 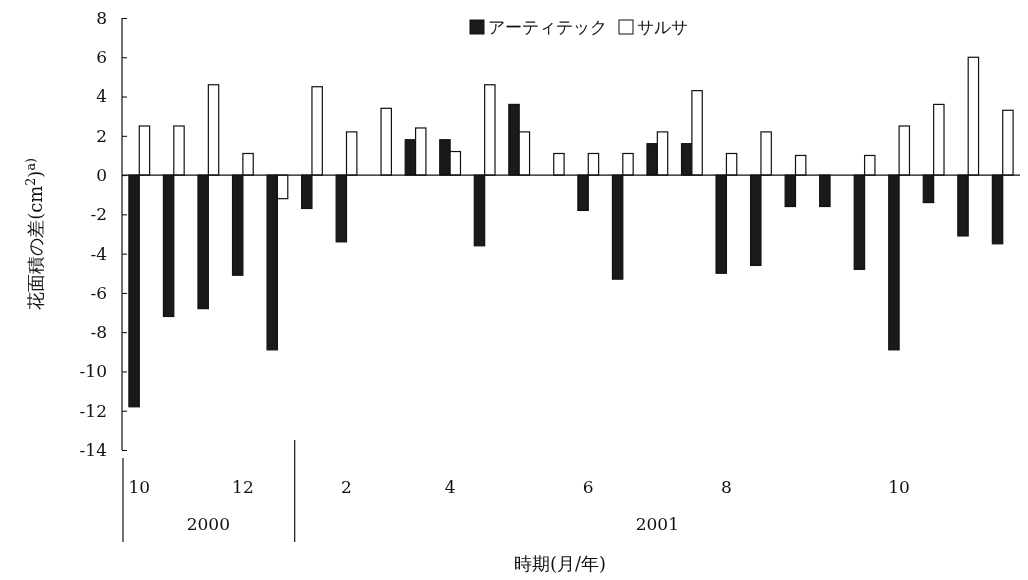 What do you see at coordinates (98, 253) in the screenshot?
I see `y-tick-label: -4` at bounding box center [98, 253].